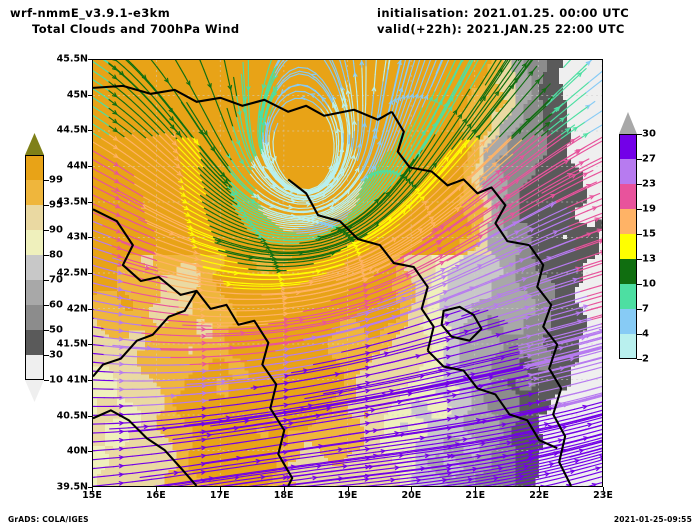 This screenshot has width=700, height=530. I want to click on colorbar-tick-label: 15, so click(649, 234).